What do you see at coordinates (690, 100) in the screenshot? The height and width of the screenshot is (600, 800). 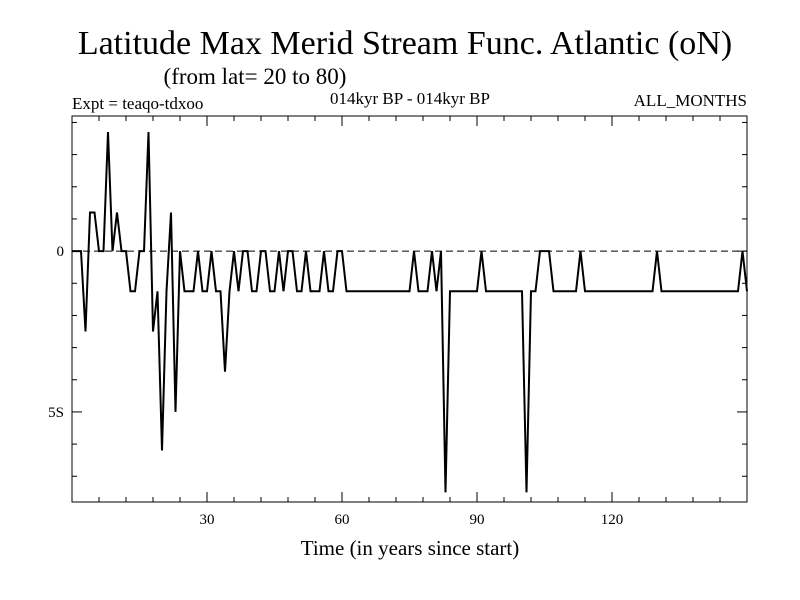 I see `months-label: ALL_MONTHS` at bounding box center [690, 100].